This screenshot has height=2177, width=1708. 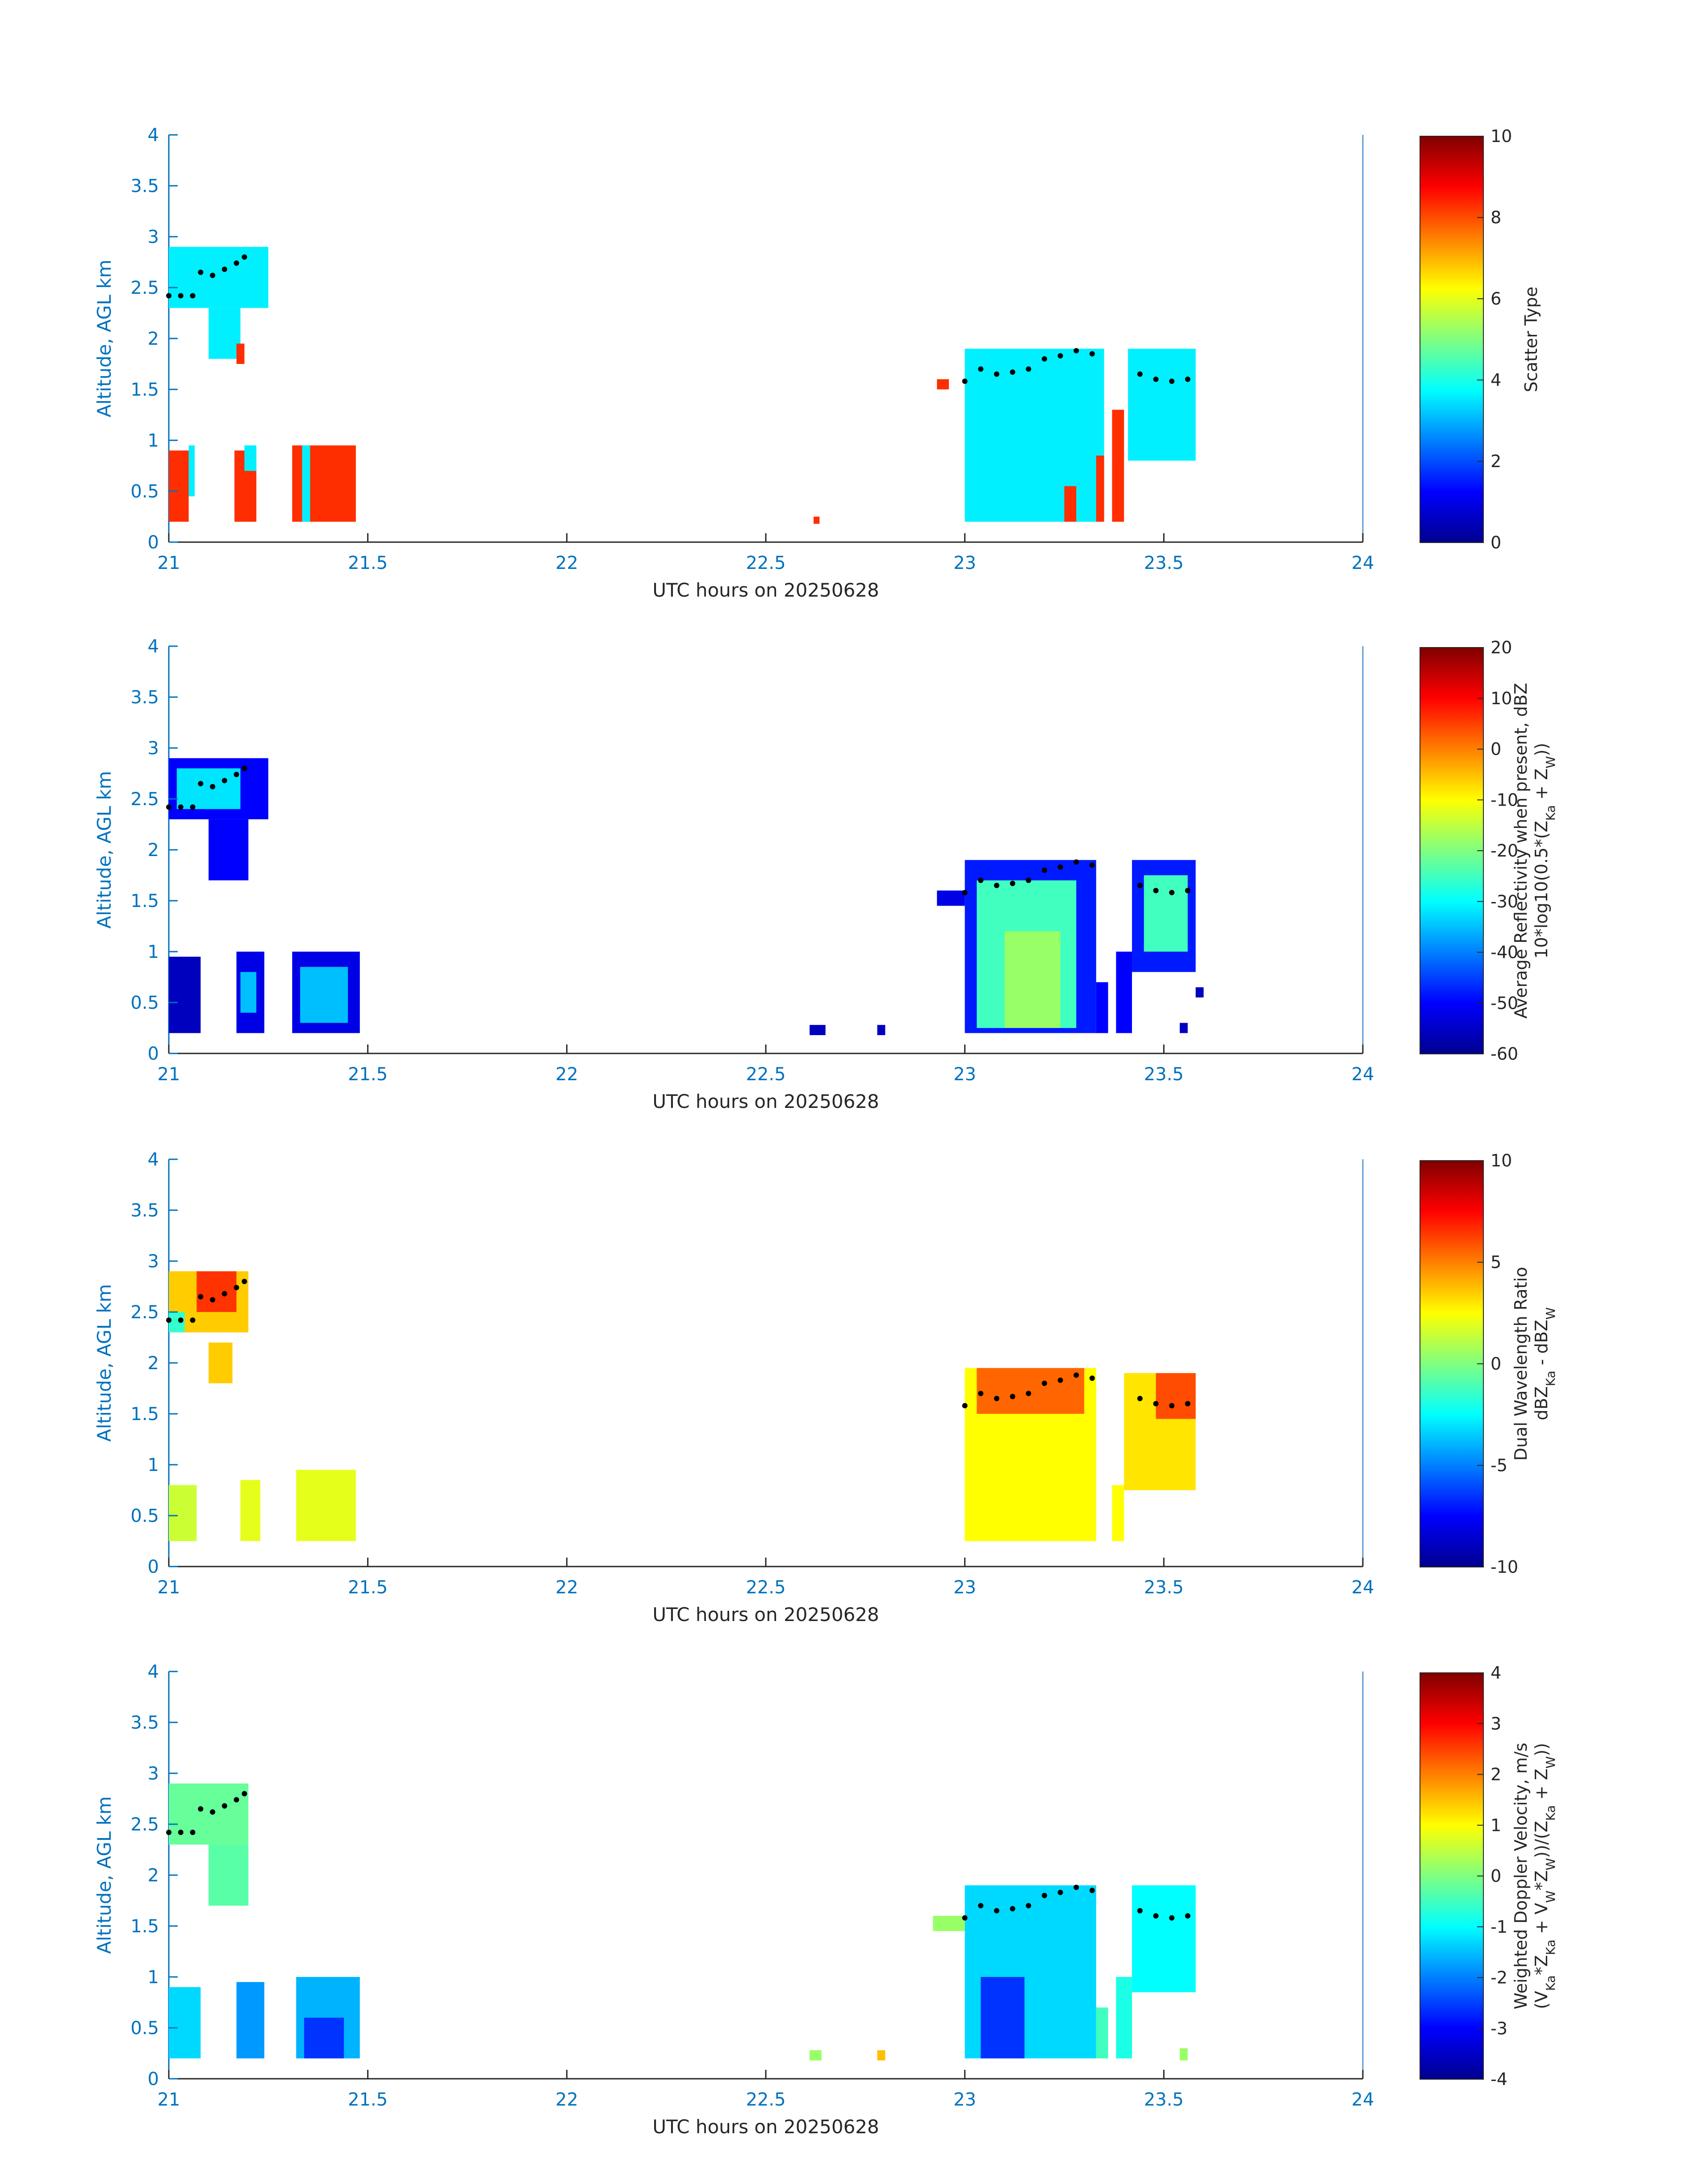 I want to click on y-tick-label: 1, so click(x=153, y=1465).